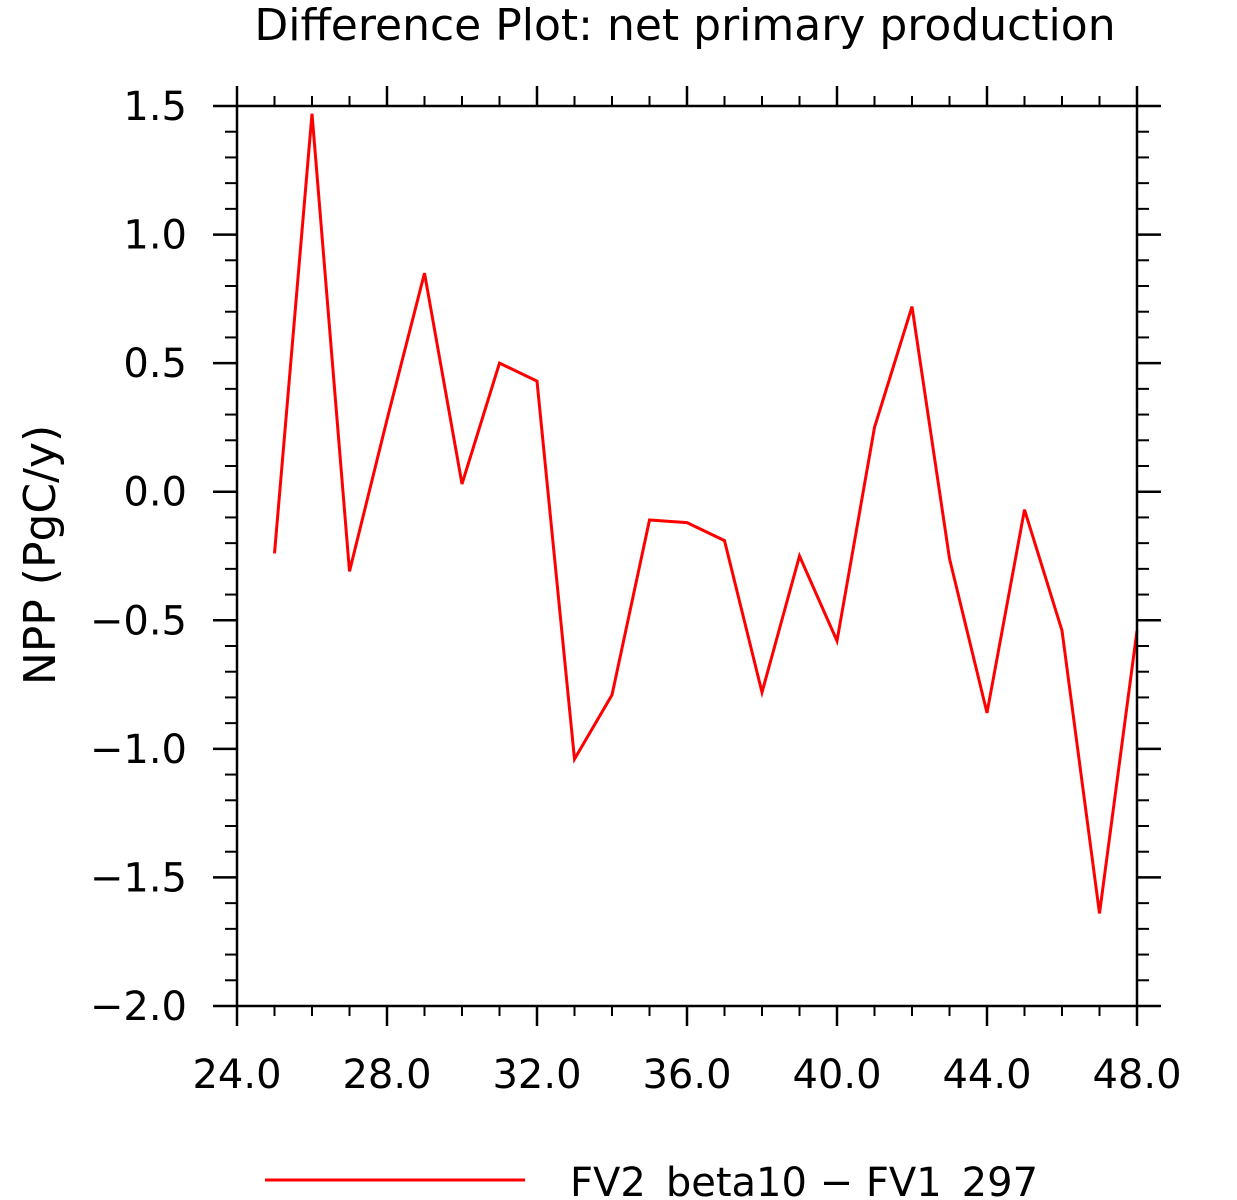  I want to click on y-tick-label: −2.0, so click(138, 1007).